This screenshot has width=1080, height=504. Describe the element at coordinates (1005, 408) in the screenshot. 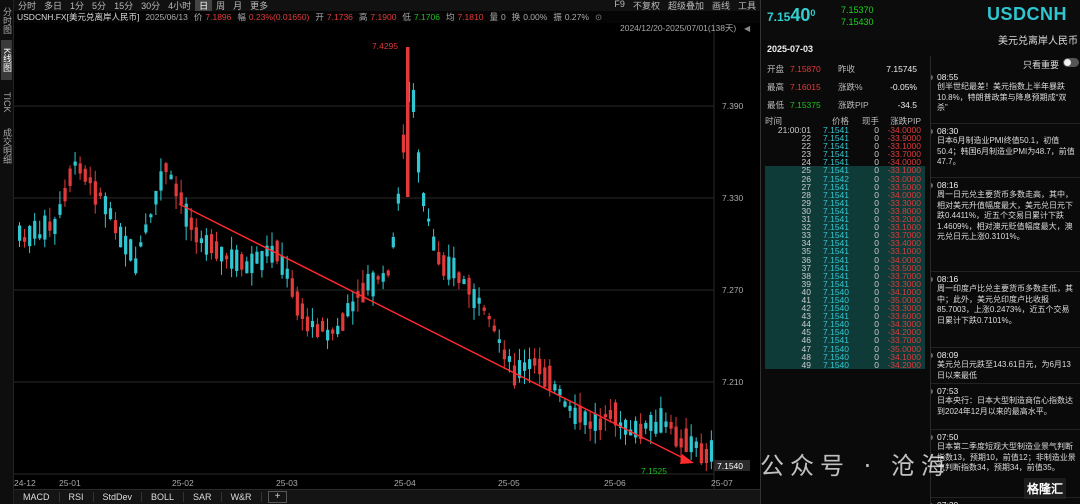

I see `news-item: 07:53 日本央行：日本大型制造商信心指数达到2024年12月以来的最高水平。` at that location.